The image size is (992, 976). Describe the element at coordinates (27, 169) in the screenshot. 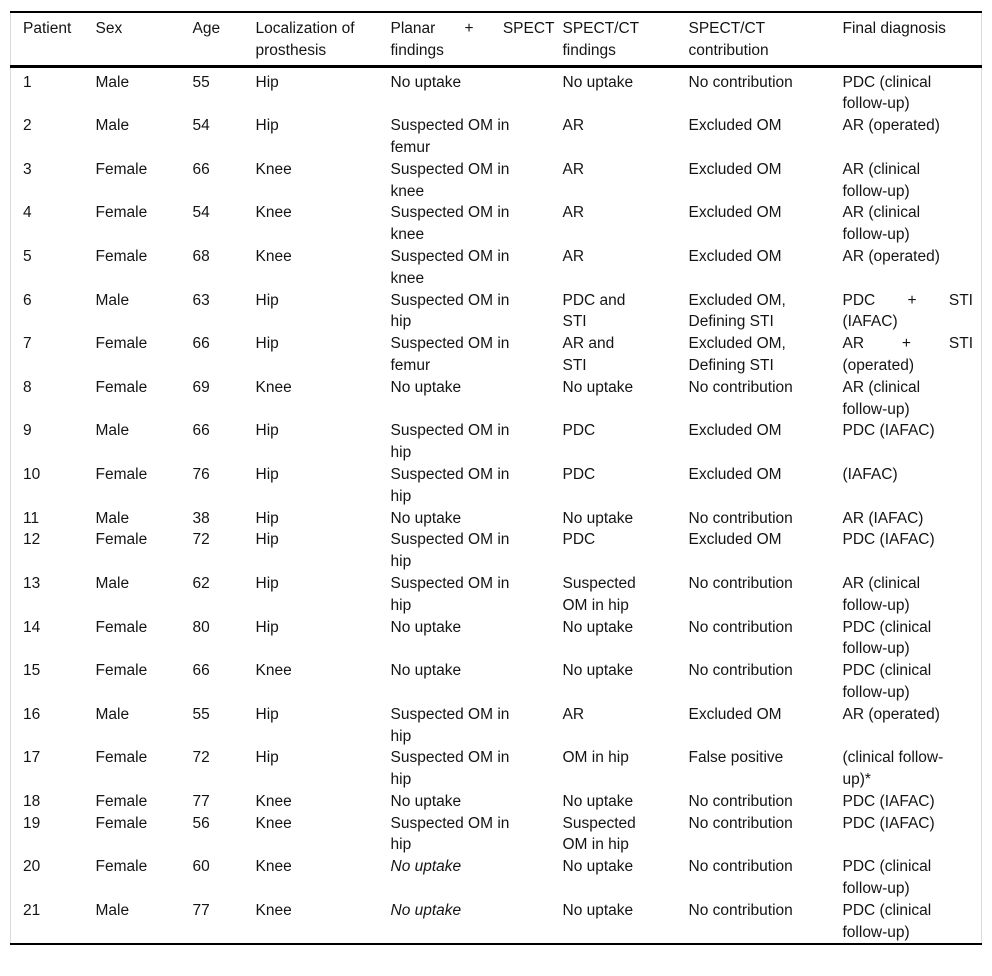

I see `cell-line: 3` at that location.